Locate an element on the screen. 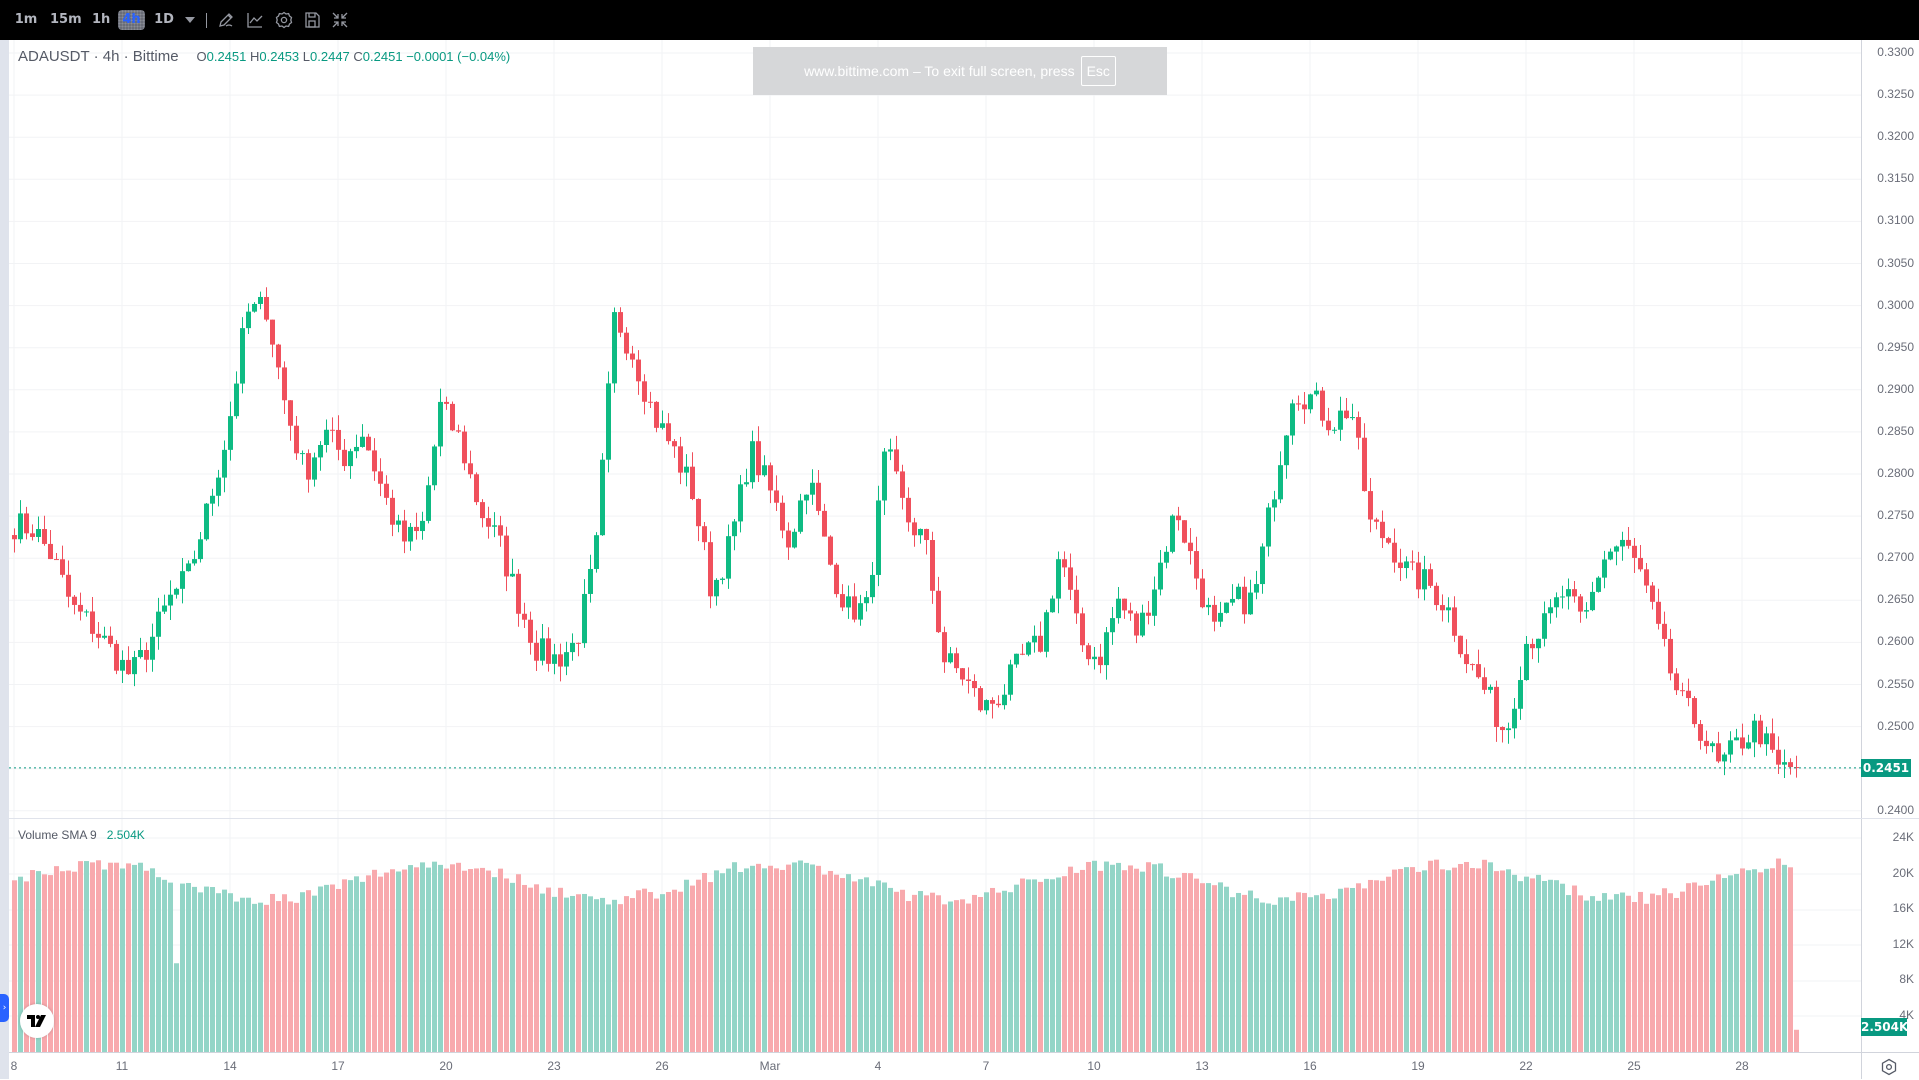 The height and width of the screenshot is (1080, 1919). high-key: H is located at coordinates (255, 56).